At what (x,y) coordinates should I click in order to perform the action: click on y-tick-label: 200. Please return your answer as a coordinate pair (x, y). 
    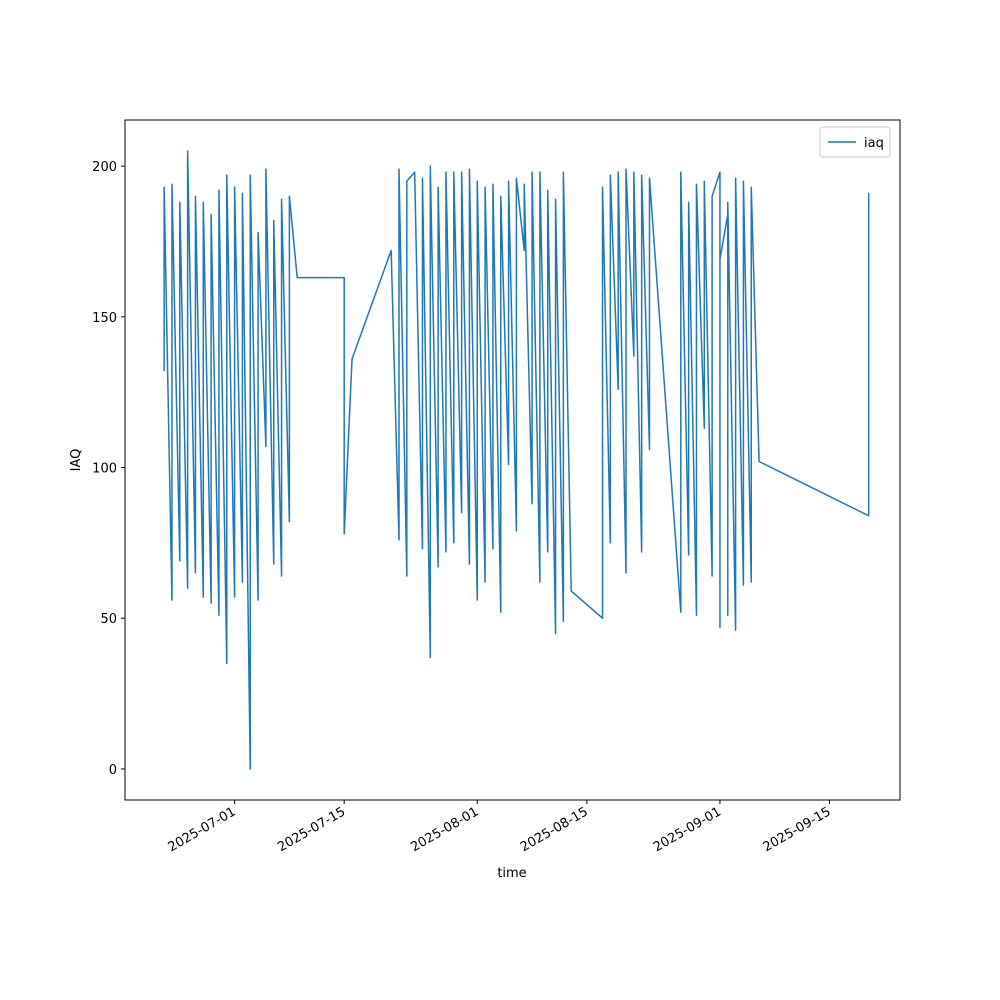
    Looking at the image, I should click on (104, 167).